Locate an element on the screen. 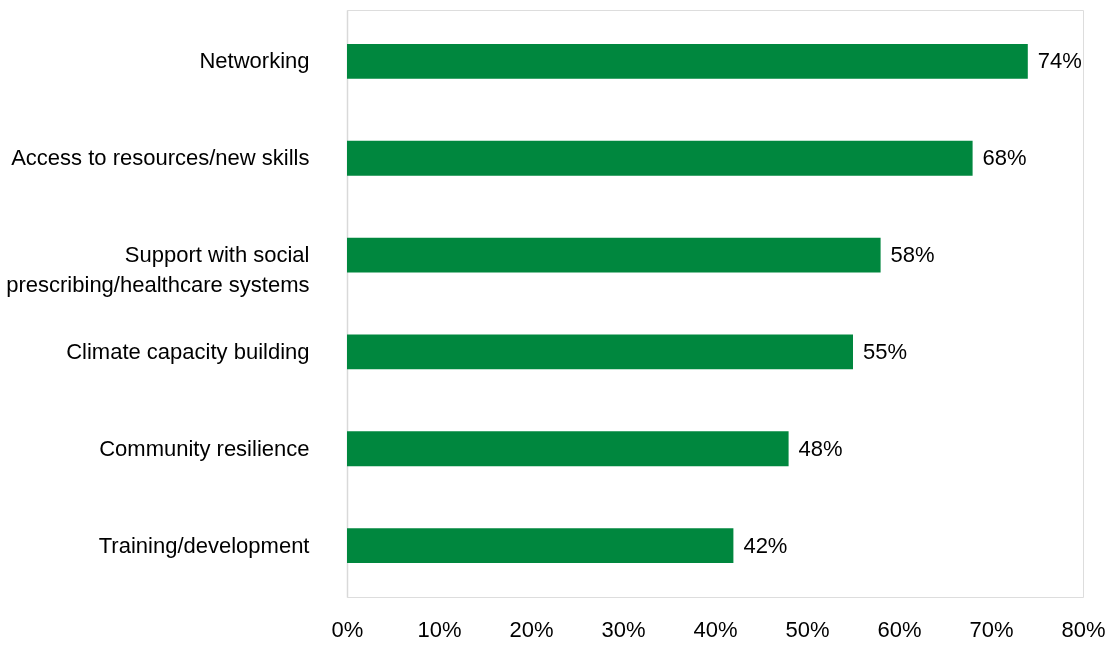 This screenshot has width=1118, height=645. x-tick-label: 0% is located at coordinates (347, 629).